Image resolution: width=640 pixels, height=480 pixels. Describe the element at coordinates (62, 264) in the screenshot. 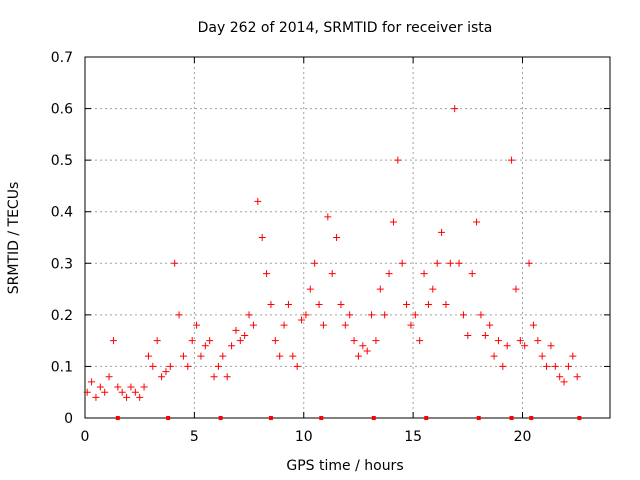

I see `y-tick-label: 0.3` at that location.